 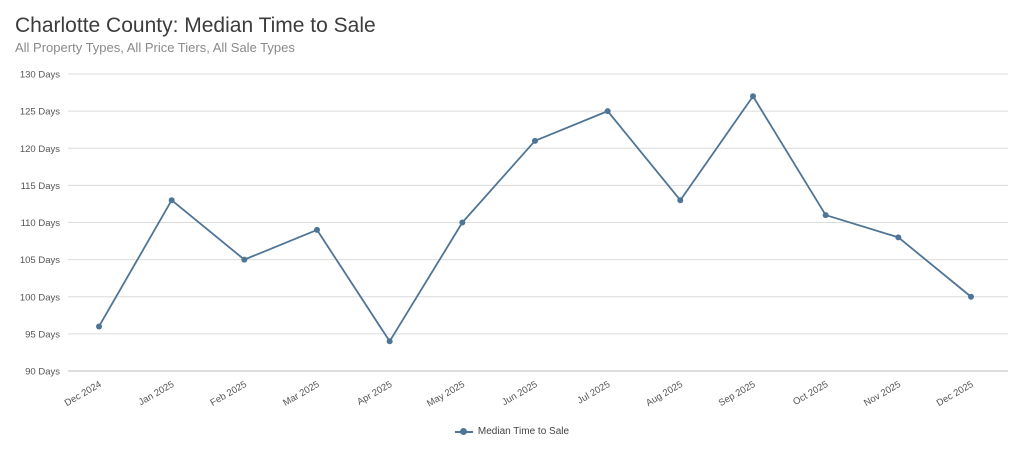 What do you see at coordinates (40, 260) in the screenshot?
I see `y-tick-label: 105 Days` at bounding box center [40, 260].